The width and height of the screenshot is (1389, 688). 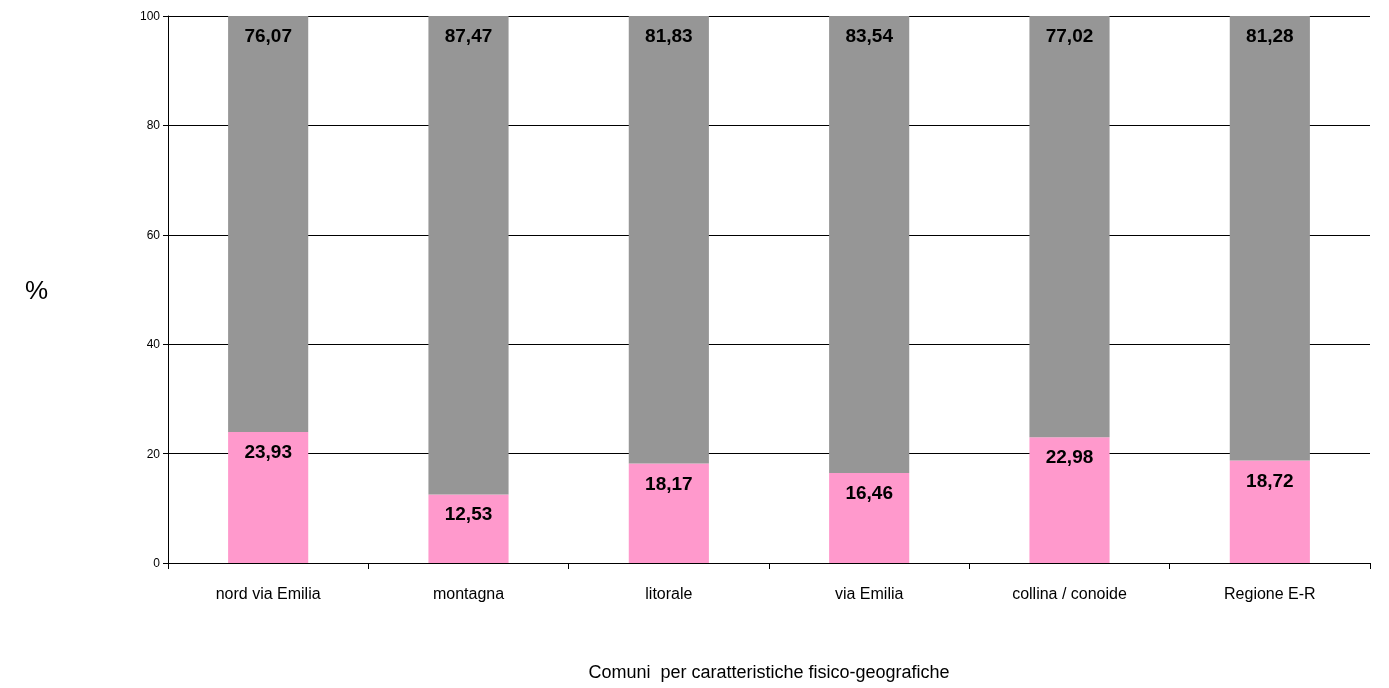 What do you see at coordinates (1069, 35) in the screenshot?
I see `data-label: 77,02` at bounding box center [1069, 35].